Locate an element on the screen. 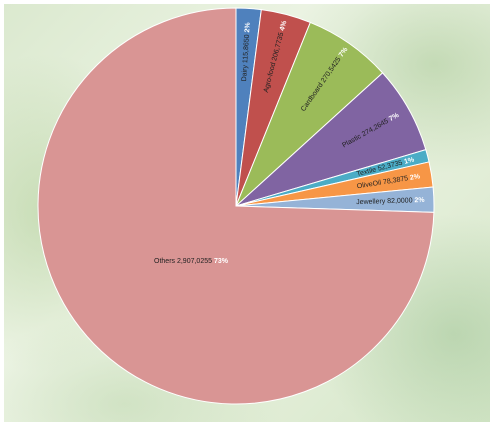 This screenshot has height=426, width=495. slice-label-others: Others 2,907,0255 73% is located at coordinates (191, 261).